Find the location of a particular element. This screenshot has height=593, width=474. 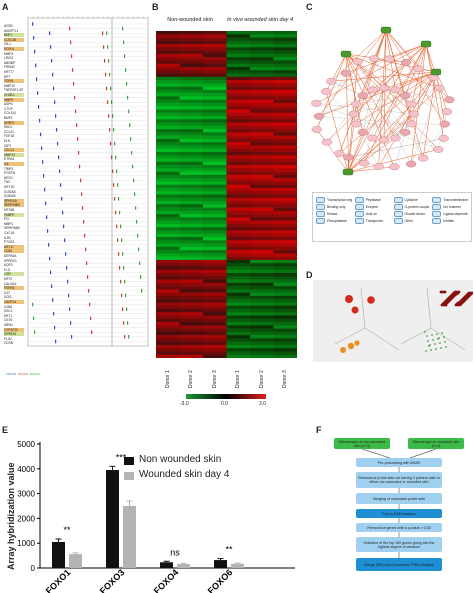

gene-label: KRT6B is located at coordinates (9, 210).